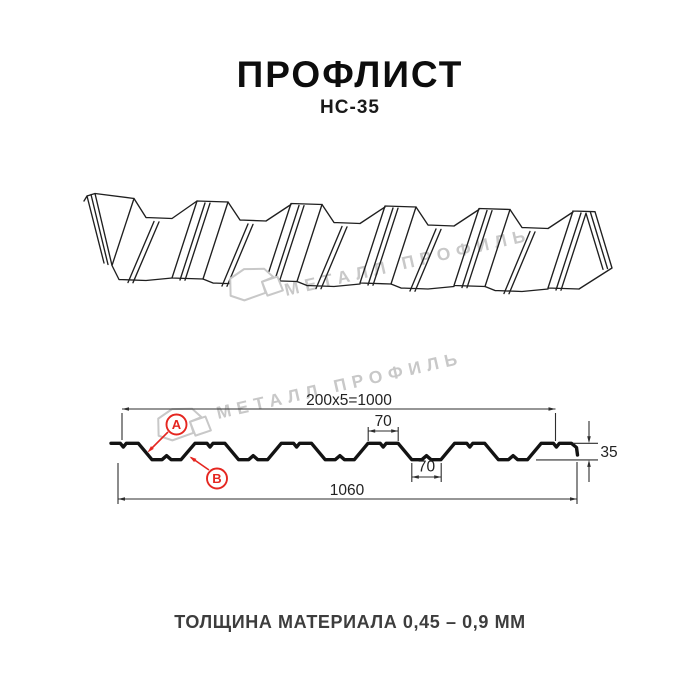 This screenshot has height=700, width=700. I want to click on dimension-total-width: 1060, so click(347, 483).